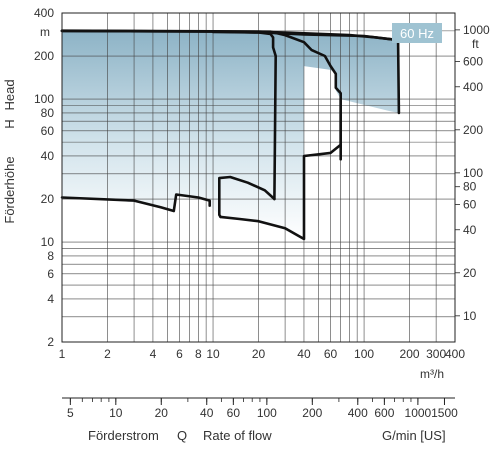 Image resolution: width=500 pixels, height=451 pixels. I want to click on y-right-unit: ft, so click(475, 44).